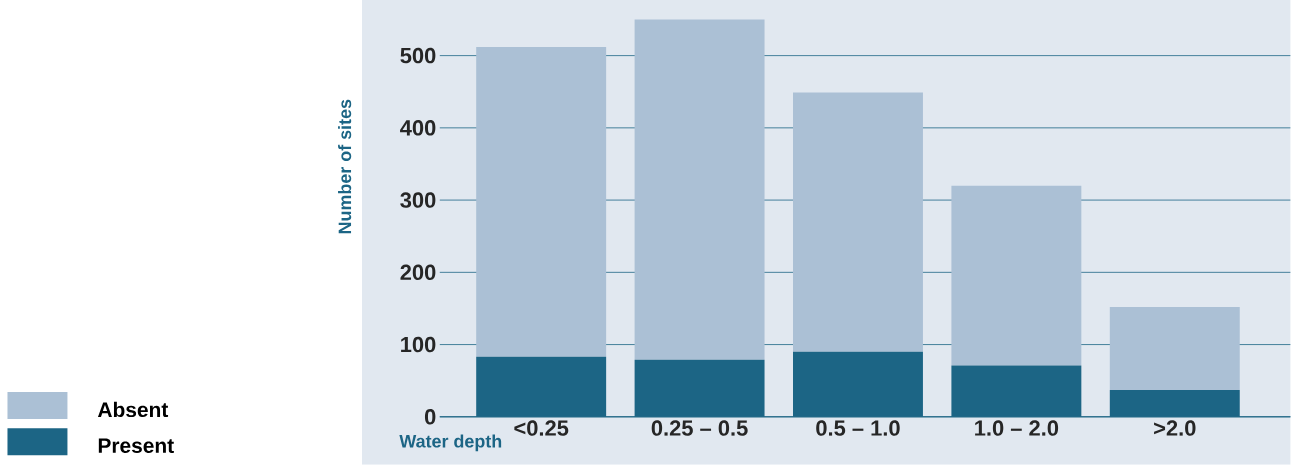 This screenshot has height=465, width=1291. Describe the element at coordinates (133, 409) in the screenshot. I see `legend-label: Absent` at that location.